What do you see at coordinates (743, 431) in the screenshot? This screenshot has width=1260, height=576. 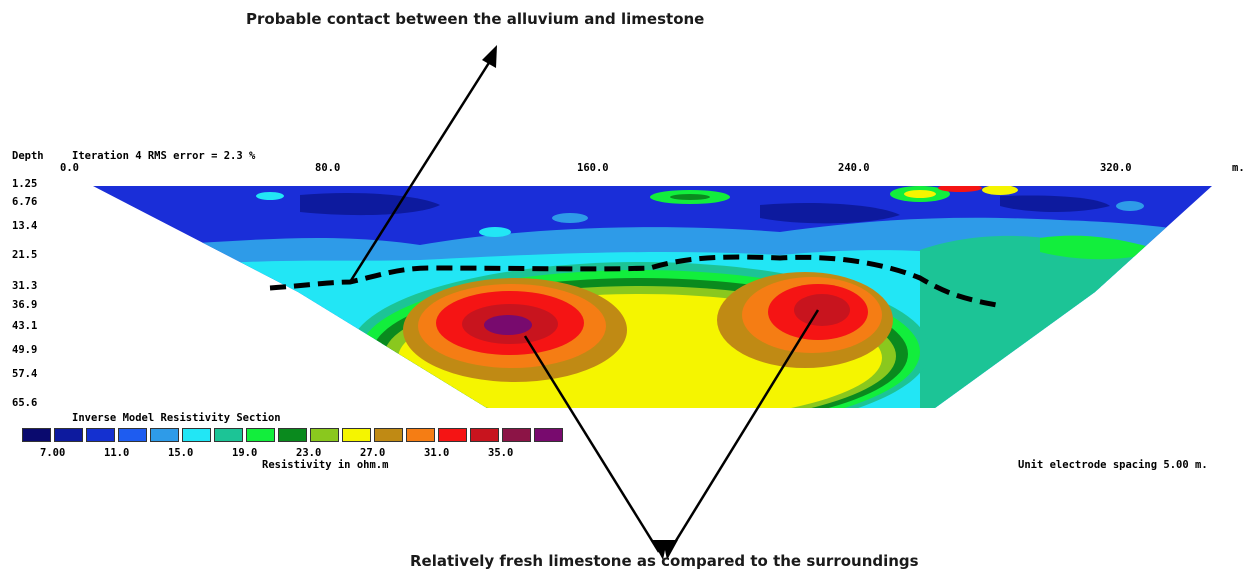 I see `arrow-line-right` at bounding box center [743, 431].